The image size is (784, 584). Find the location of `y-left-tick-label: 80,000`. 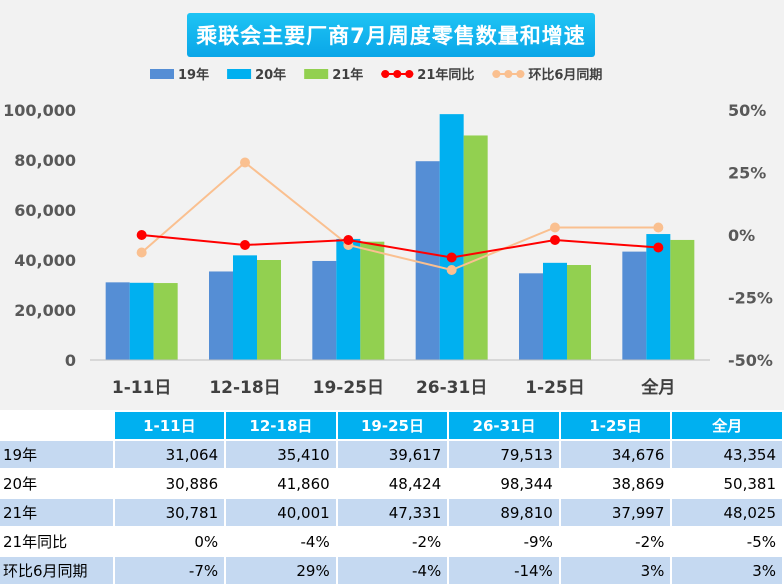

y-left-tick-label: 80,000 is located at coordinates (45, 160).